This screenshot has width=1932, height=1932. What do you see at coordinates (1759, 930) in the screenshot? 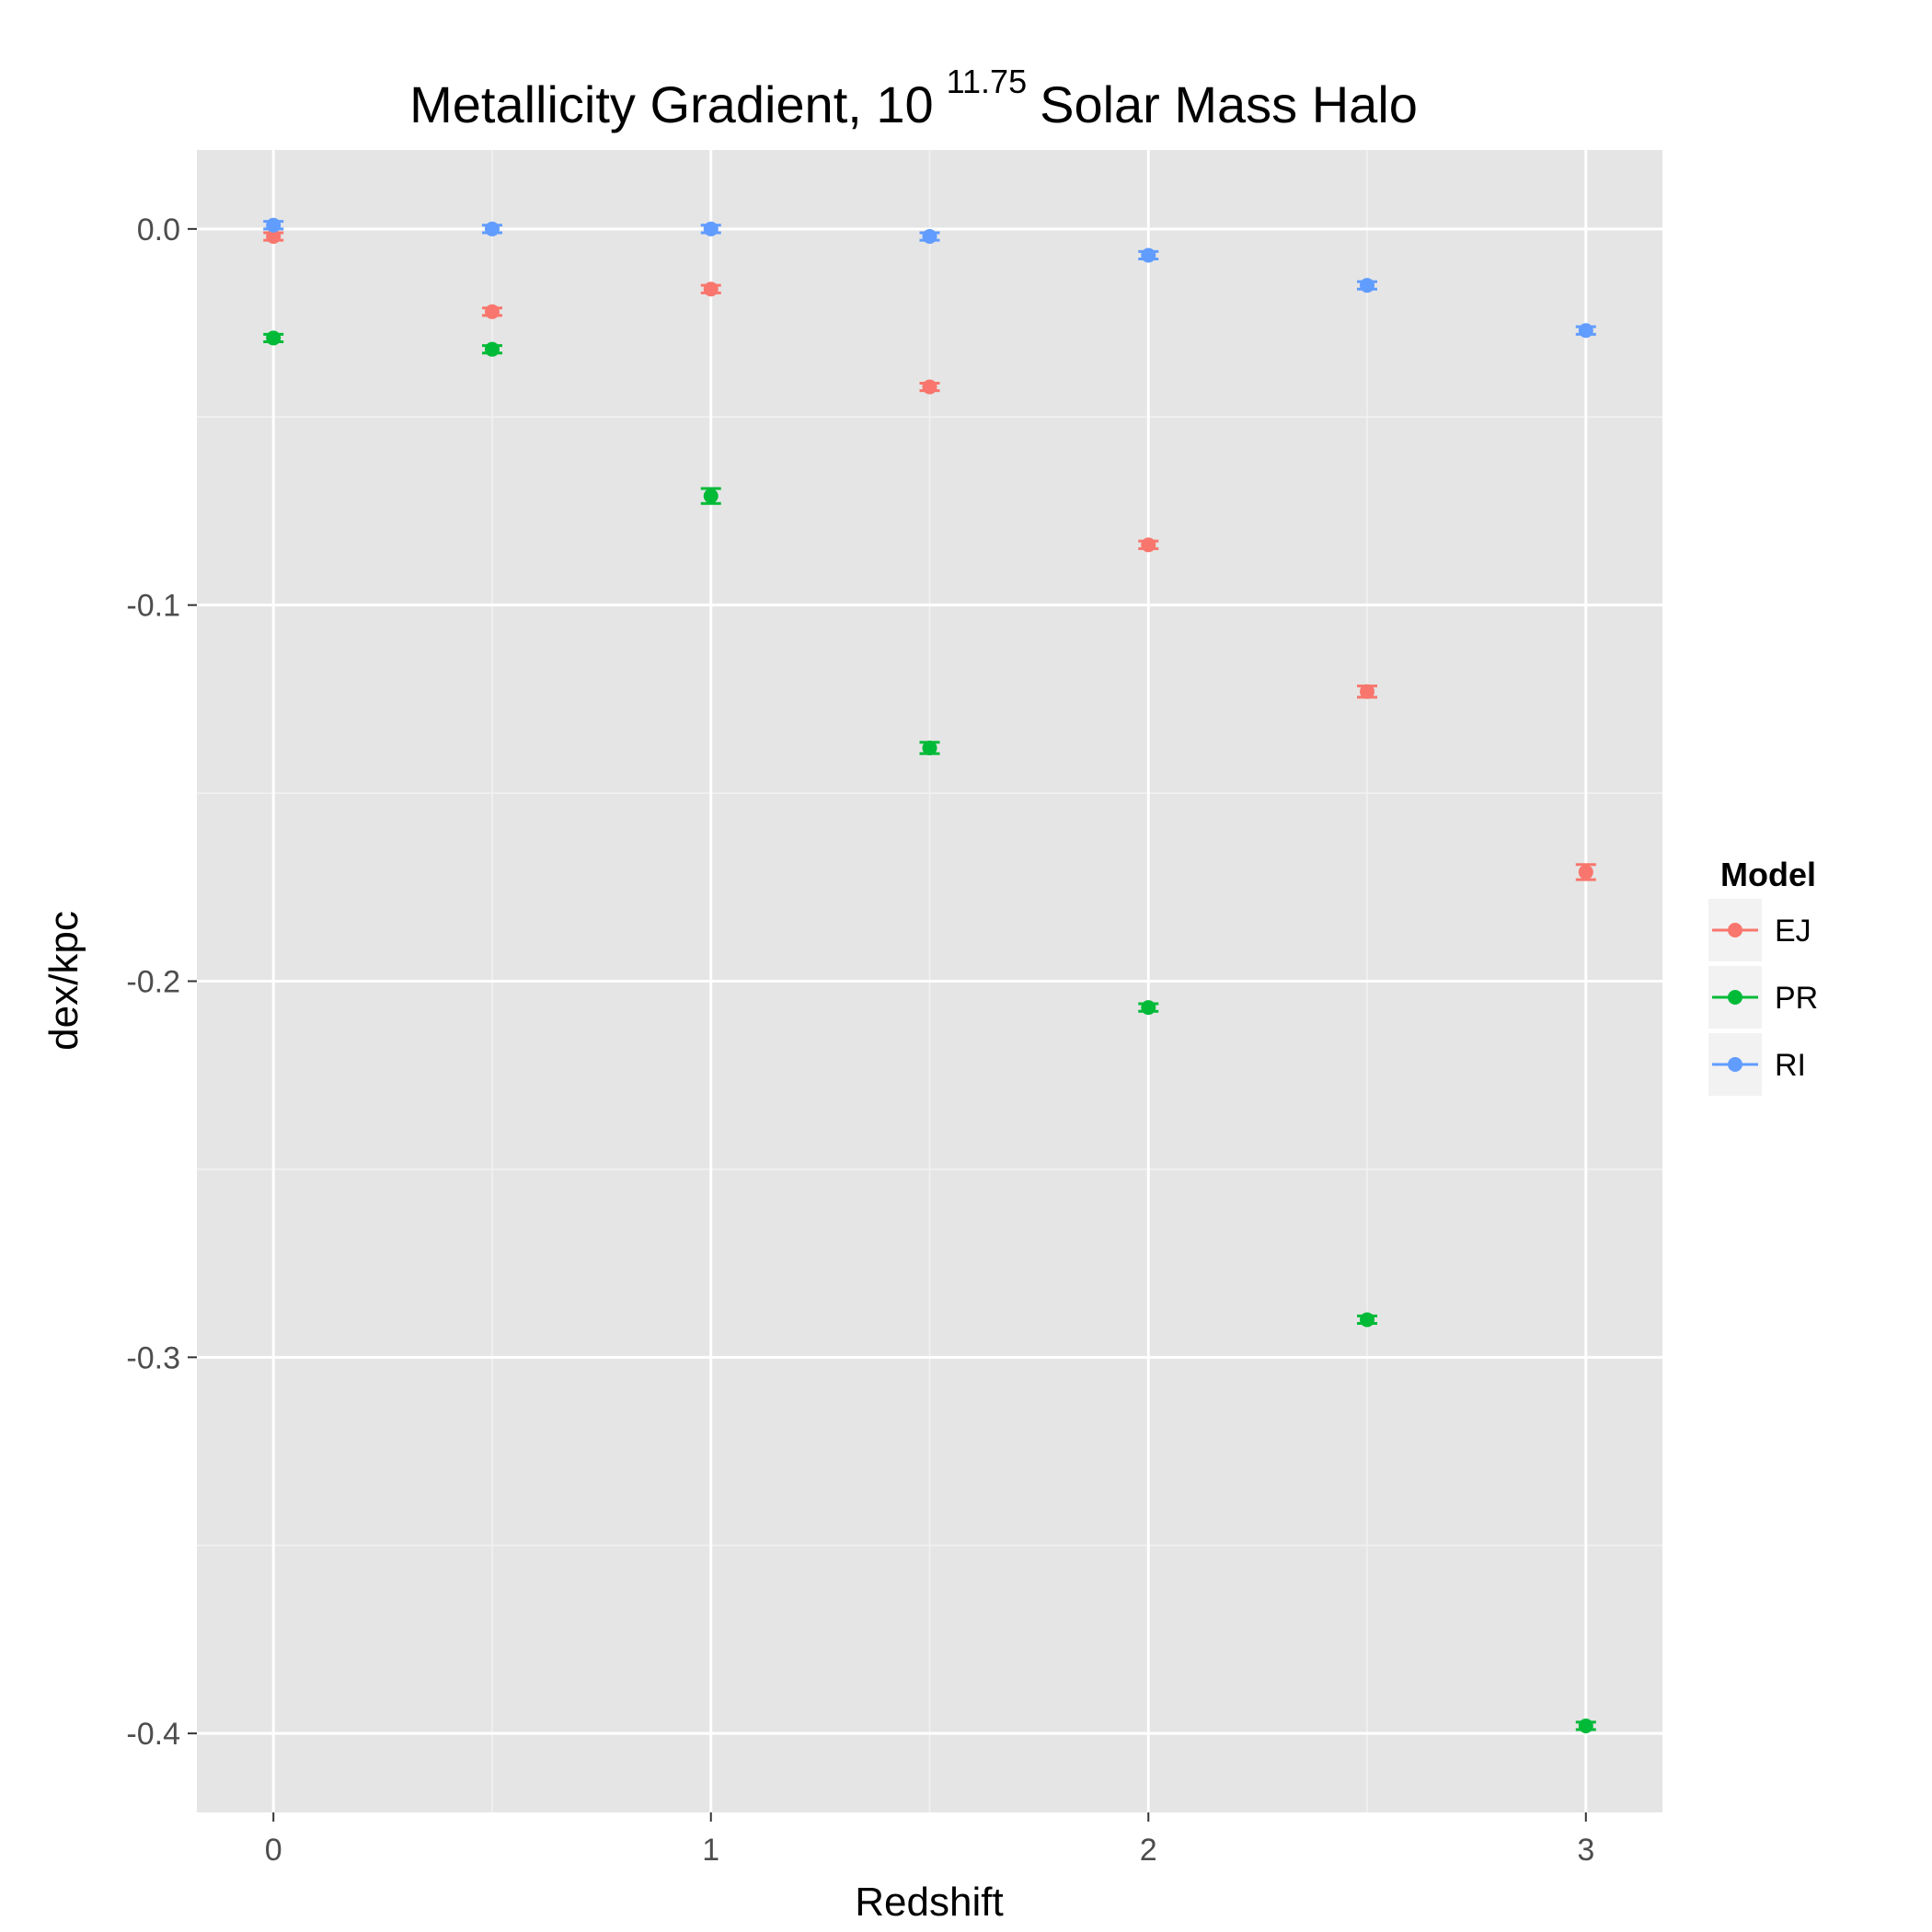
I see `legend-item-ej: EJ` at bounding box center [1759, 930].